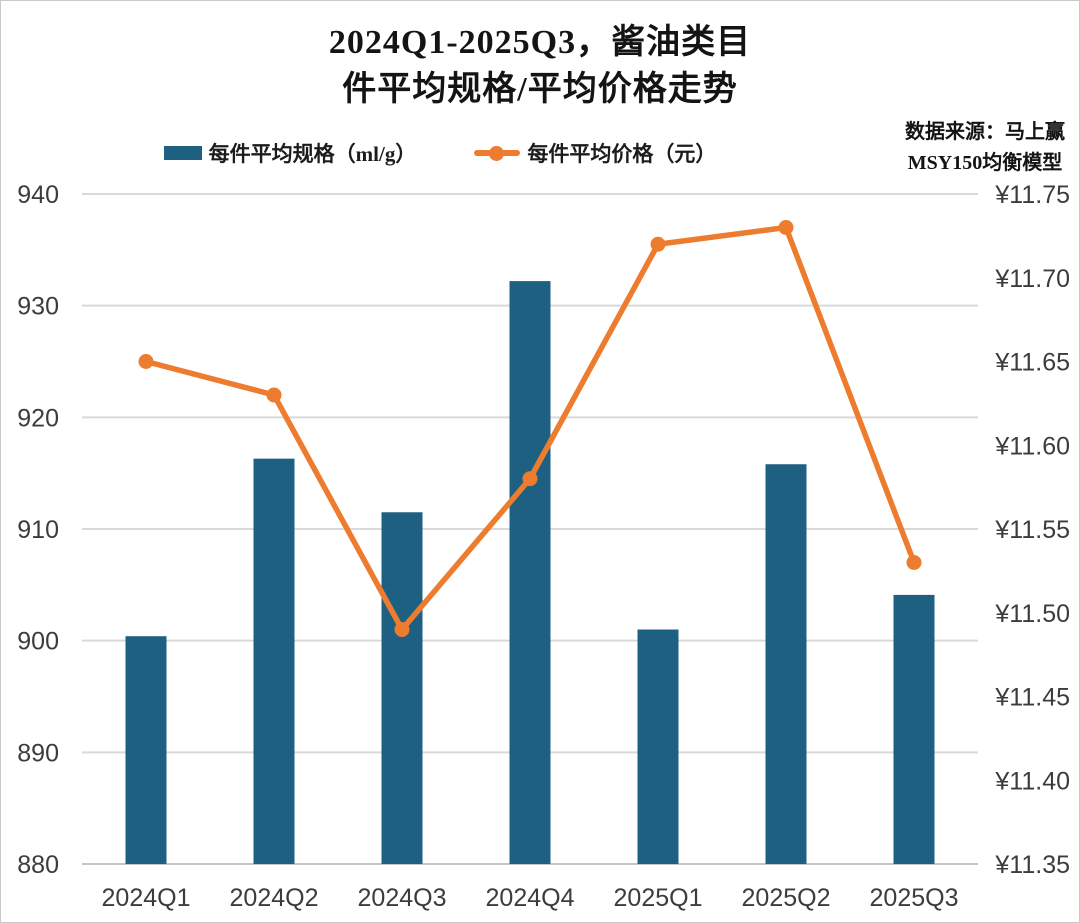 The height and width of the screenshot is (923, 1080). Describe the element at coordinates (1032, 279) in the screenshot. I see `right-axis-tick-label: ¥11.70` at that location.